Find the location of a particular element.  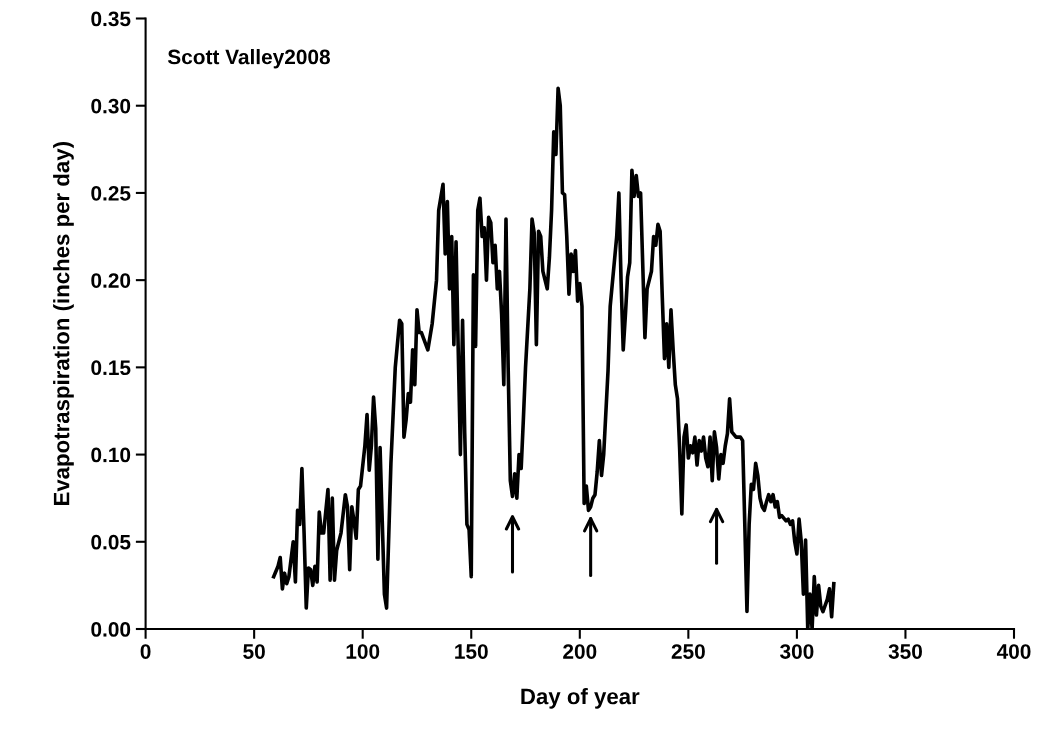

y-tick-label: 0.30 is located at coordinates (111, 106).